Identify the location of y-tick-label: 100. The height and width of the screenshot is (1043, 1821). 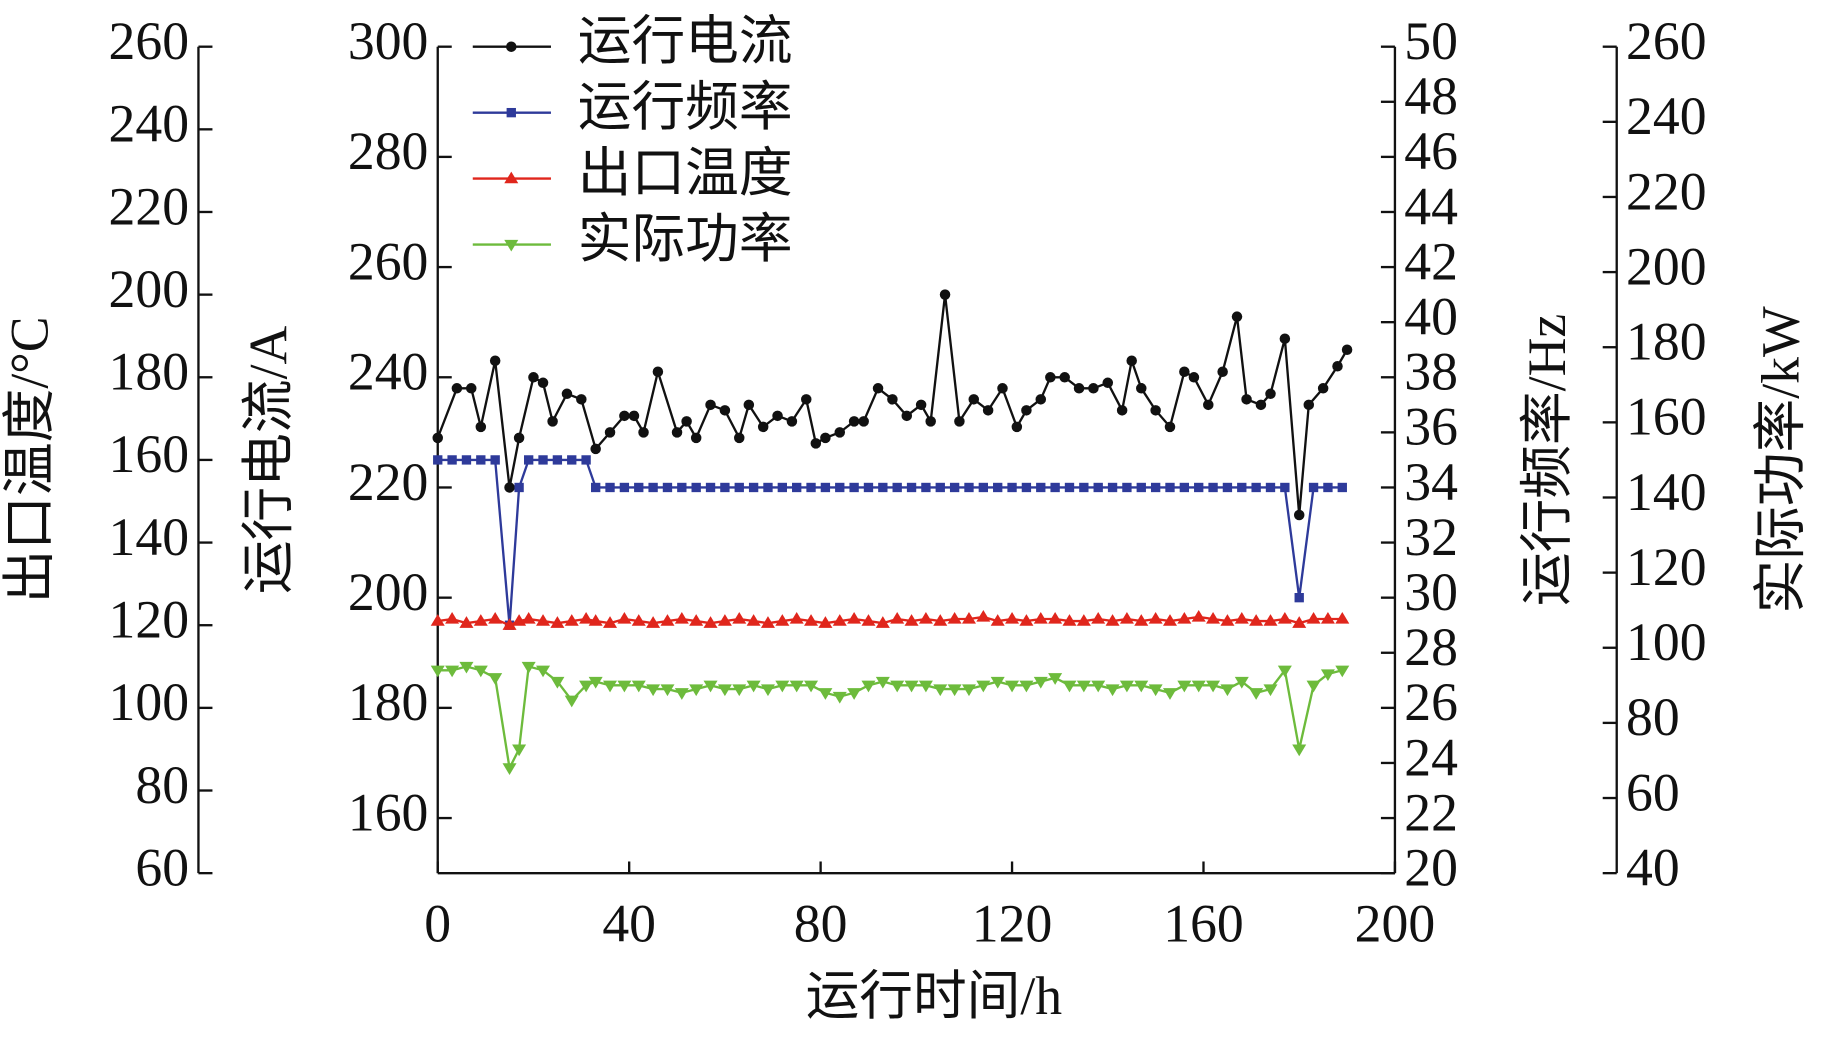
(1666, 642).